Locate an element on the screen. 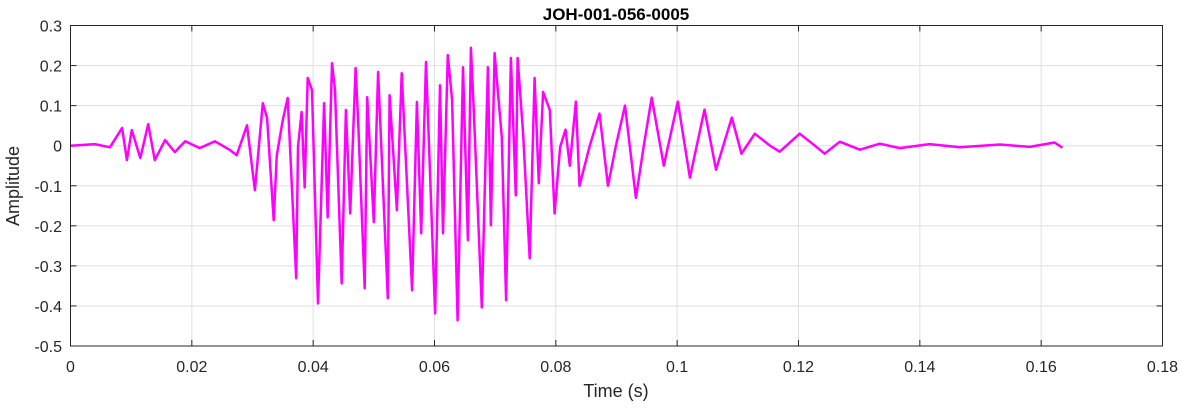 This screenshot has height=409, width=1182. x-tick-label: 0.04 is located at coordinates (313, 367).